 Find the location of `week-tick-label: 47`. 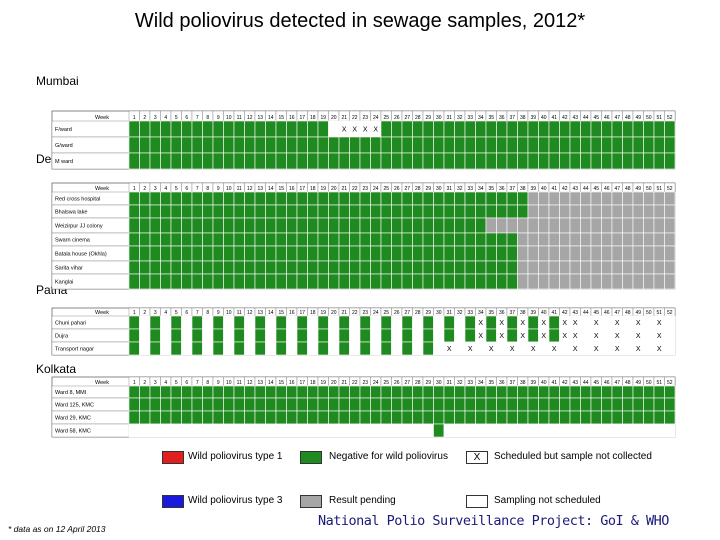

week-tick-label: 47 is located at coordinates (617, 189).